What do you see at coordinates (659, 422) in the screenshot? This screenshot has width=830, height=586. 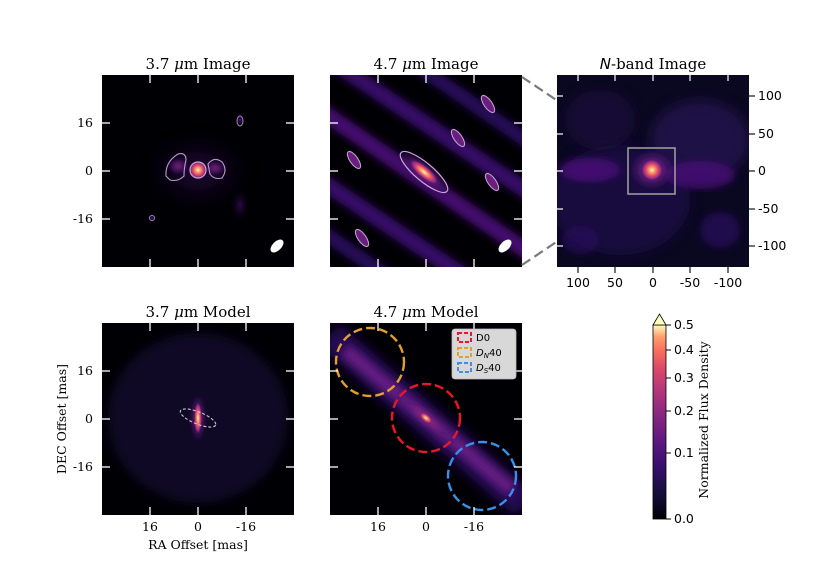 I see `colorbar-gradient` at bounding box center [659, 422].